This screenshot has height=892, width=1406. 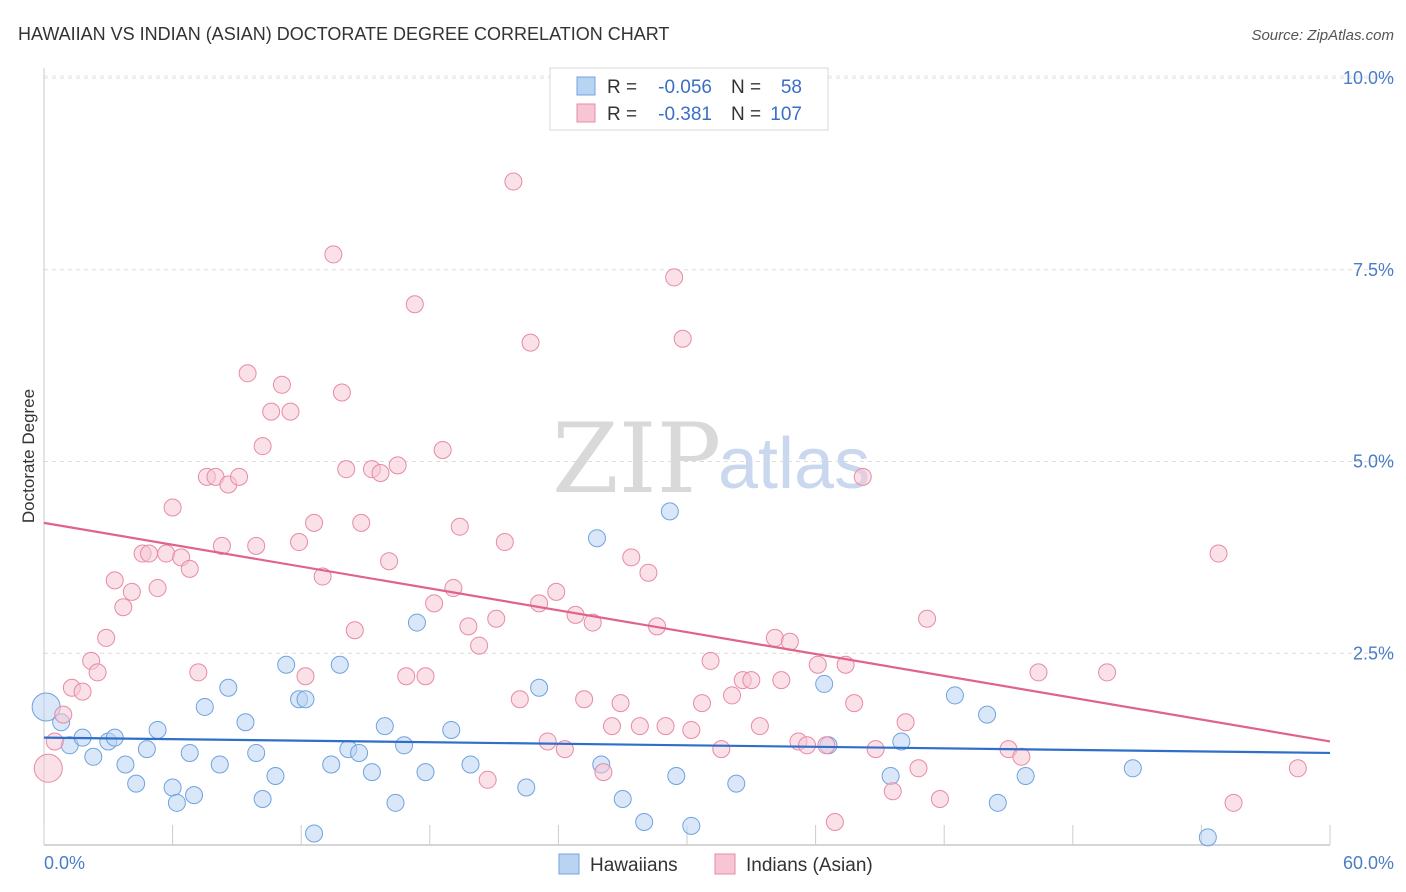 What do you see at coordinates (622, 114) in the screenshot?
I see `legend-r-label-indians: R =` at bounding box center [622, 114].